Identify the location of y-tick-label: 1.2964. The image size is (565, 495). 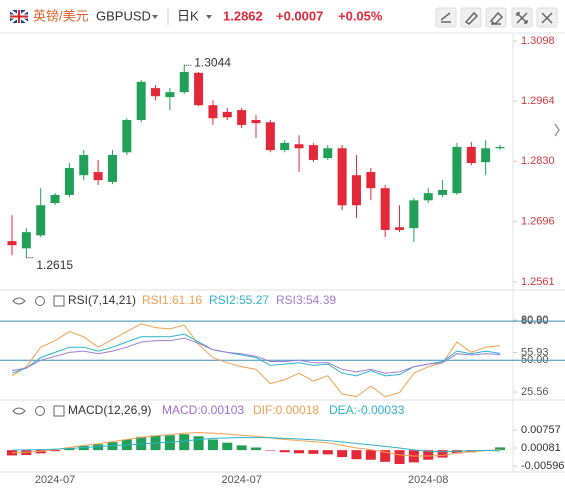
(538, 101).